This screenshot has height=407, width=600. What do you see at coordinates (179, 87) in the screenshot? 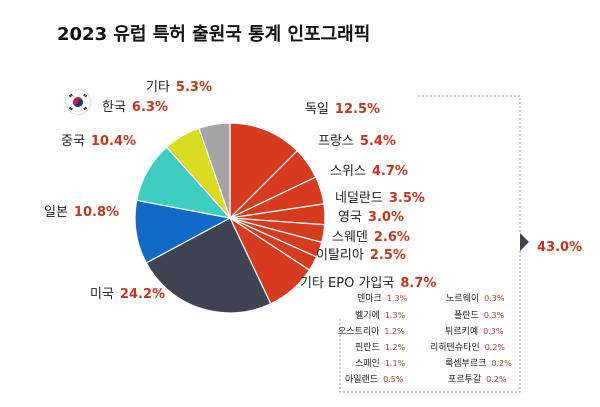
I see `label-other: 기타 5.3%` at bounding box center [179, 87].